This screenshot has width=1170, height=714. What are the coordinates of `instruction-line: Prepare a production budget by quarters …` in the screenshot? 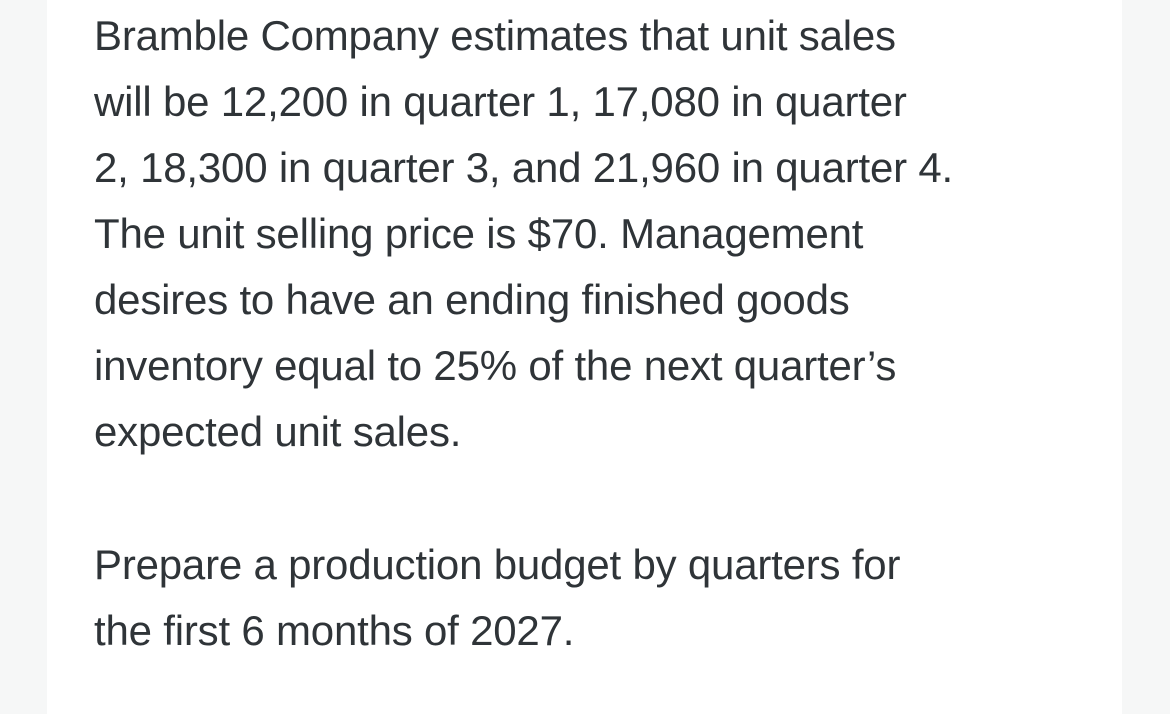 It's located at (497, 564).